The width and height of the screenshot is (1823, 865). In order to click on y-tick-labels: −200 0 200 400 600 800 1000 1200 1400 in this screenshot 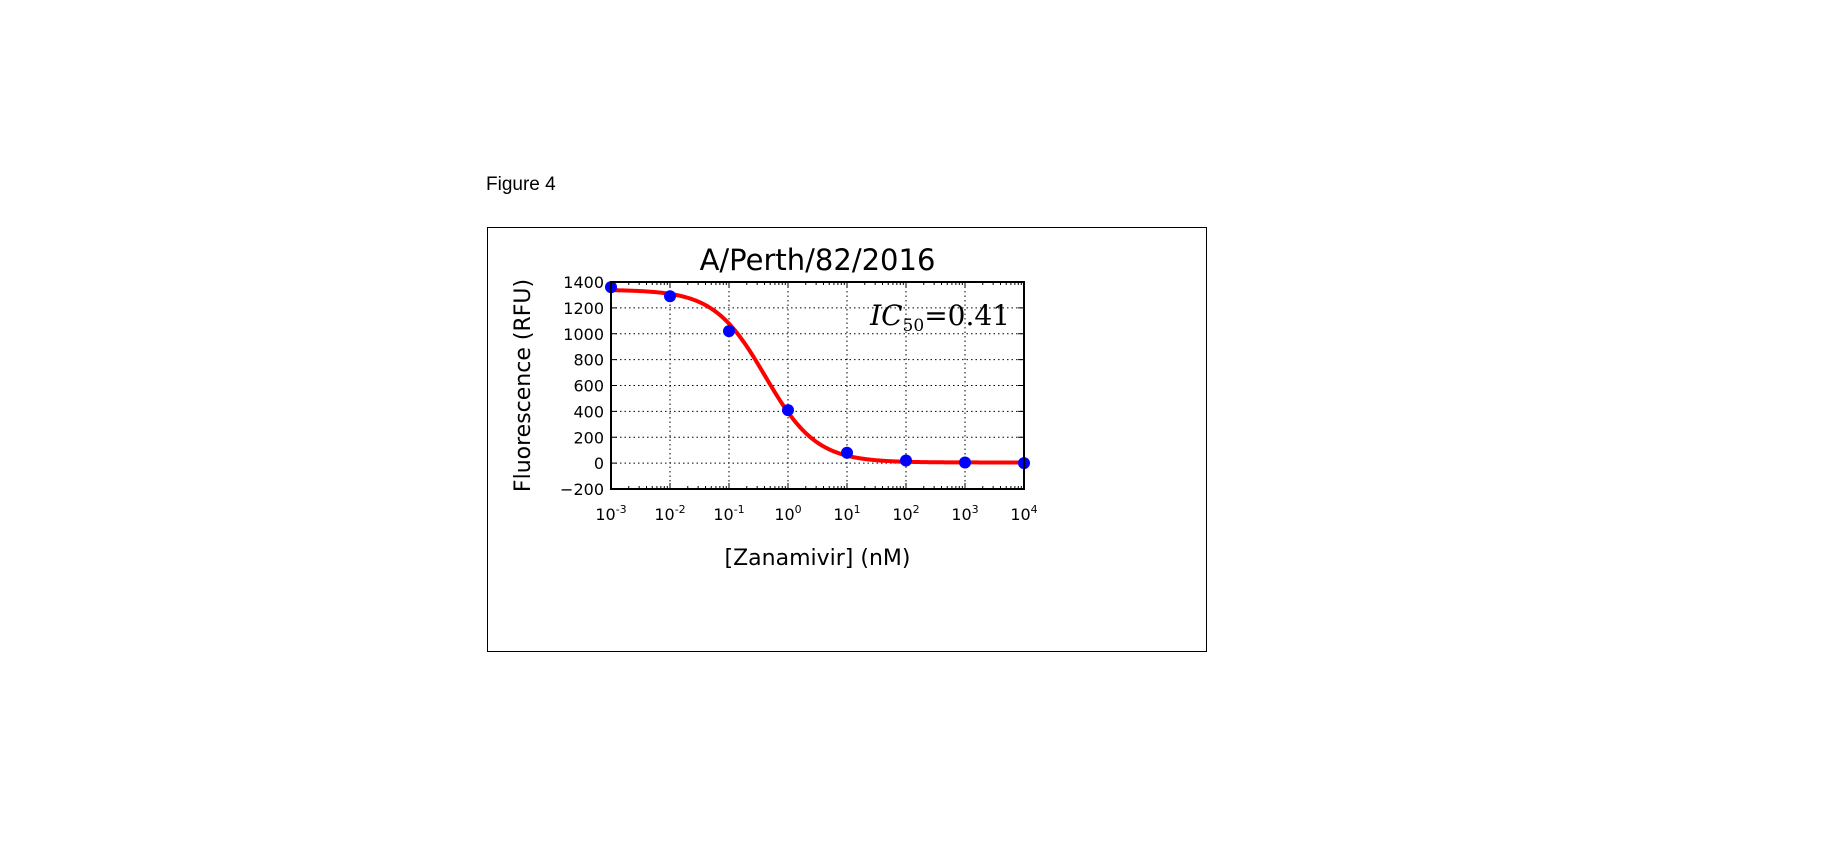, I will do `click(582, 386)`.